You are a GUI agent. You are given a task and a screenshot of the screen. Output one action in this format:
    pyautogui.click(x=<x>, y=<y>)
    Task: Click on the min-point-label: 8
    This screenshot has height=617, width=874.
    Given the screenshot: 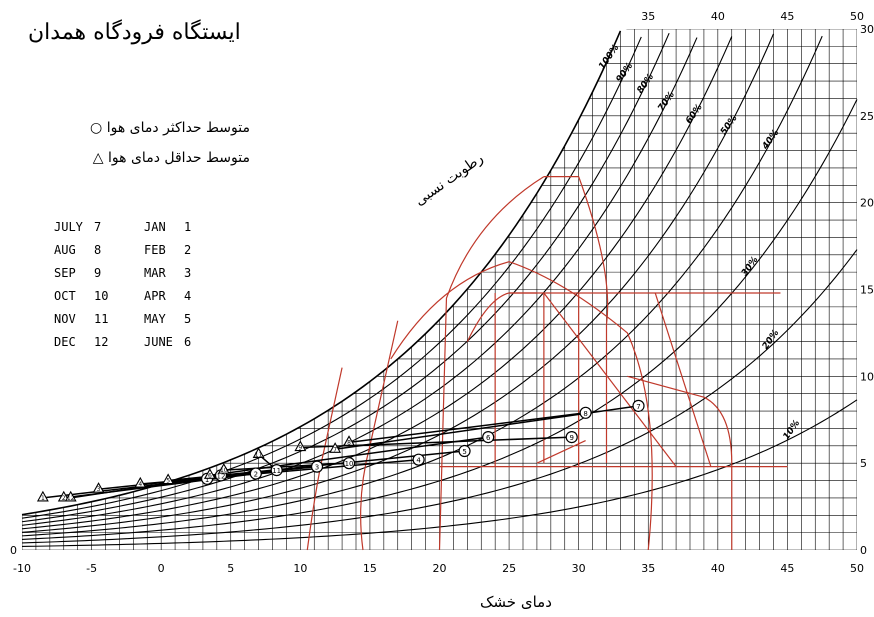 What is the action you would take?
    pyautogui.click(x=349, y=442)
    